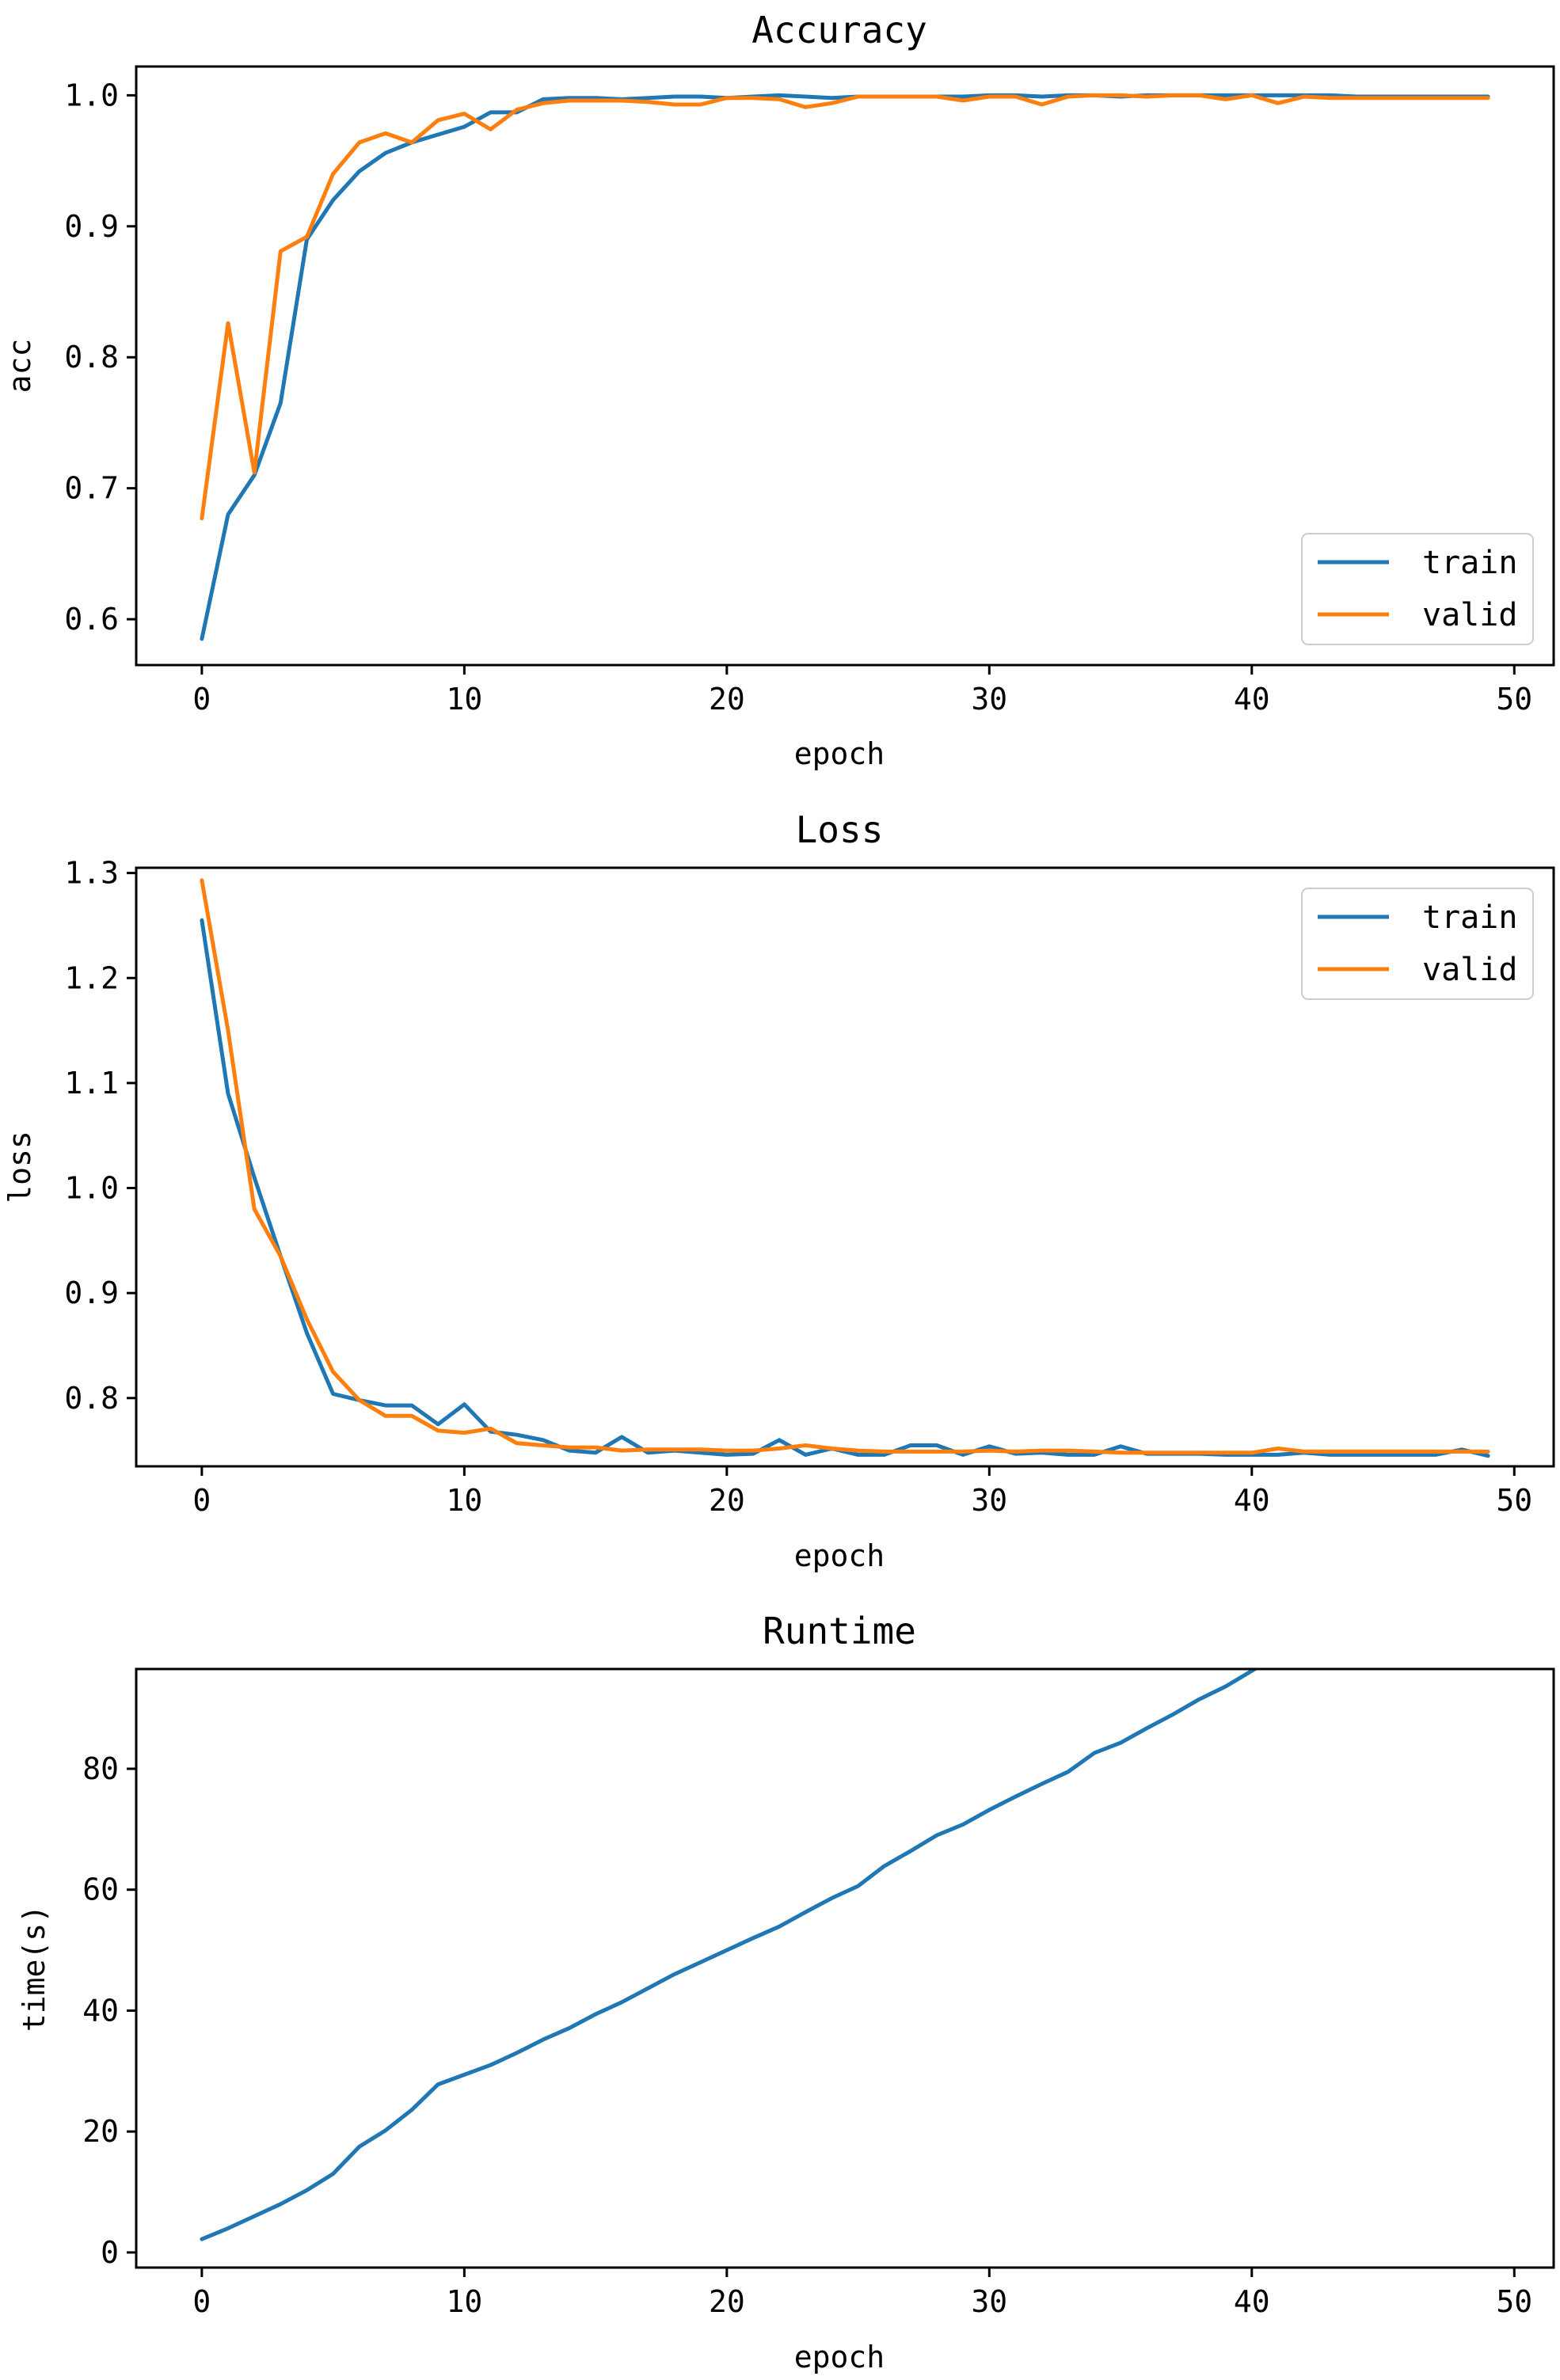  What do you see at coordinates (1417, 944) in the screenshot?
I see `loss-legend: train valid` at bounding box center [1417, 944].